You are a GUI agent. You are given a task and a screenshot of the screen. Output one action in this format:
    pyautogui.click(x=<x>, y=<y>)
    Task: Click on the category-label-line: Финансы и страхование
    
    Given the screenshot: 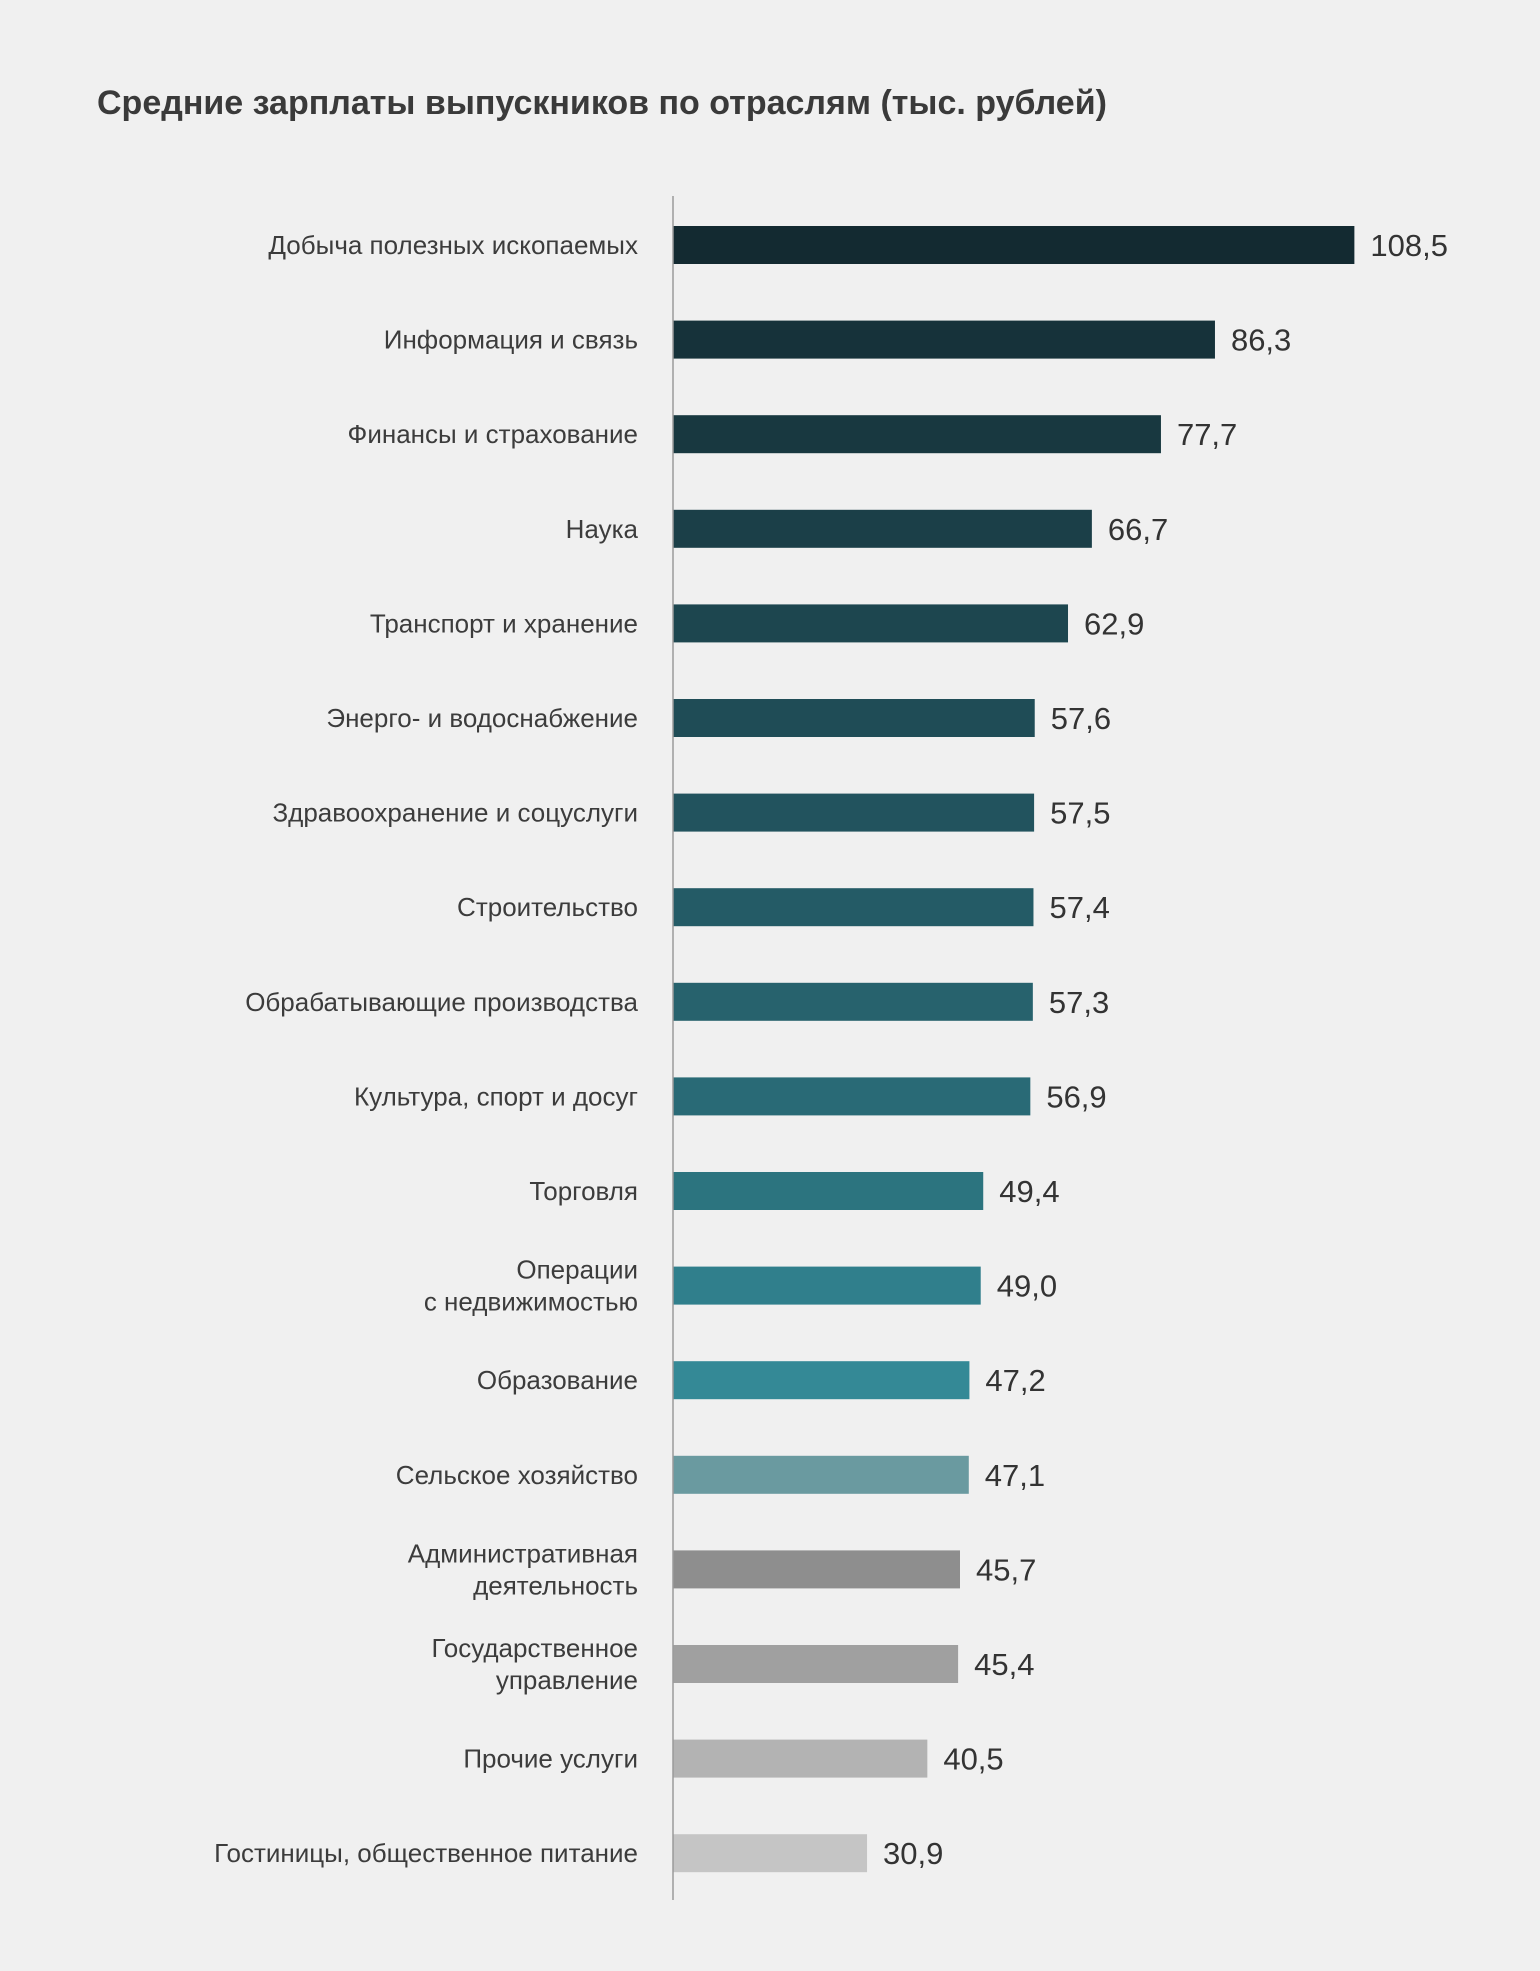 What is the action you would take?
    pyautogui.click(x=493, y=434)
    